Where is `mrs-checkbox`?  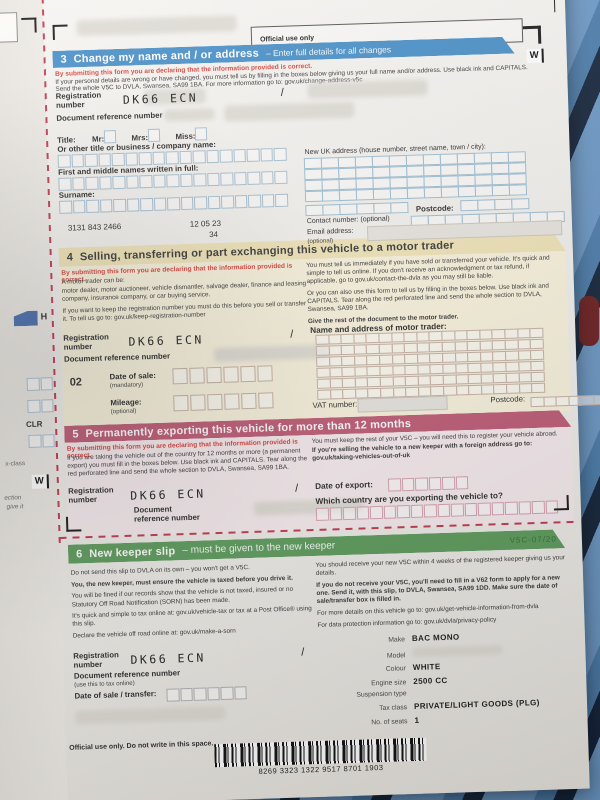
mrs-checkbox is located at coordinates (154, 135).